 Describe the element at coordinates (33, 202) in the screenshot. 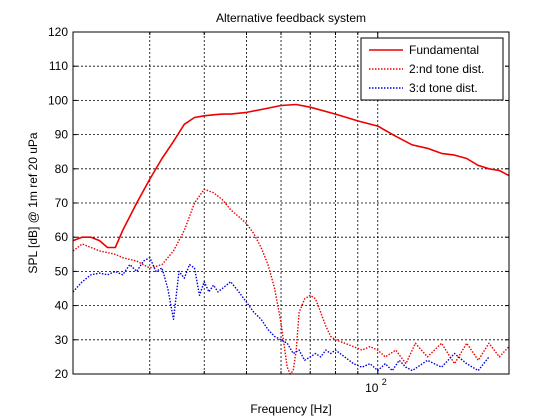

I see `y-axis-label: SPL [dB] @ 1m ref 20 uPa` at that location.